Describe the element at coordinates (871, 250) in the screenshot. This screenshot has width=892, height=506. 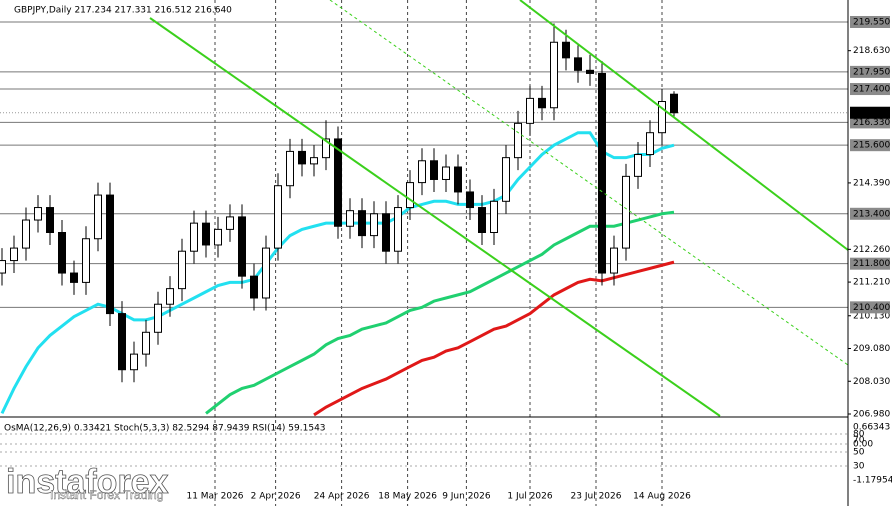
I see `y-tick-label: 212.260` at that location.